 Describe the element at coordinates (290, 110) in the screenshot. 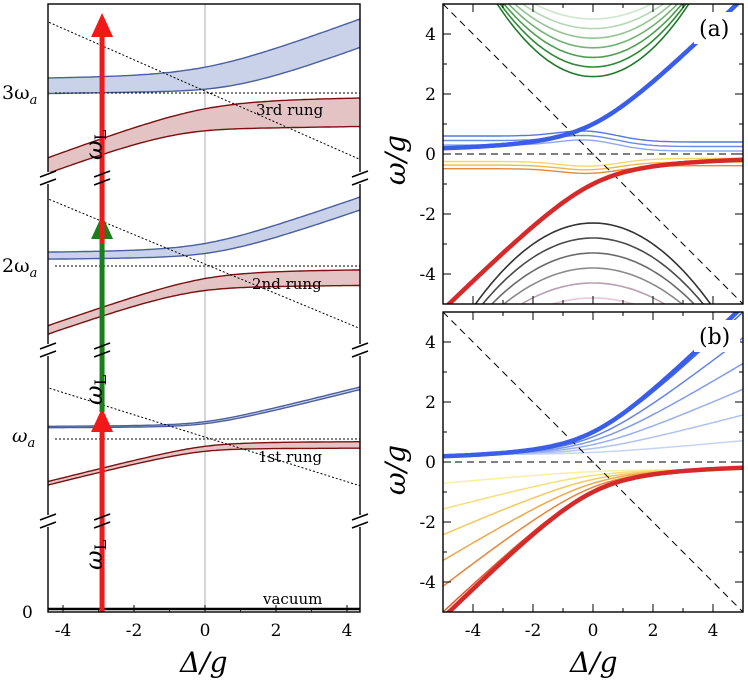

I see `rung-3-label: 3rd rung` at that location.